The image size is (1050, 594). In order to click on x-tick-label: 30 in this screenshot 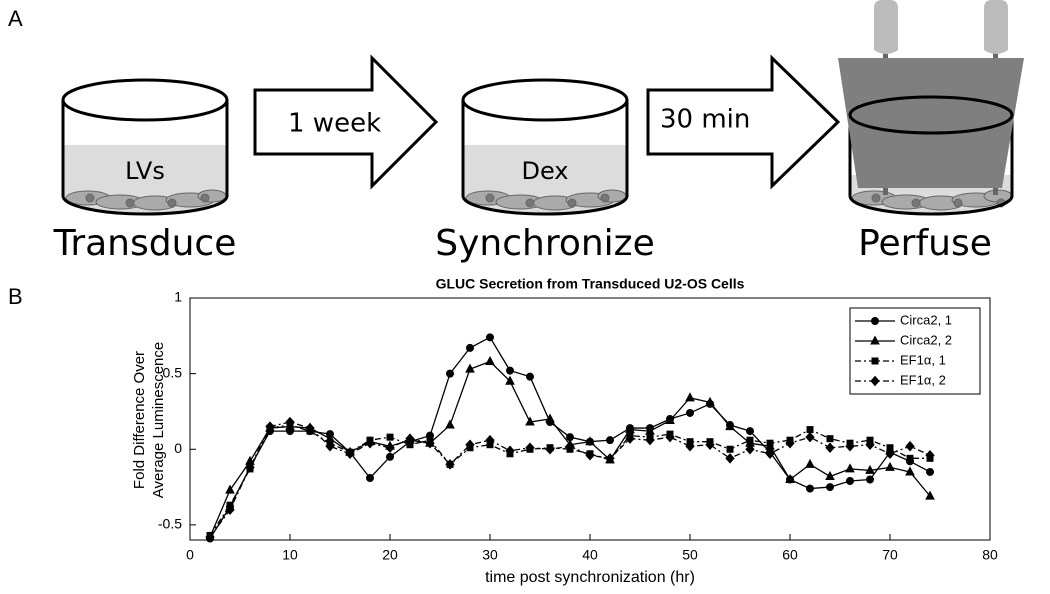, I will do `click(490, 555)`.